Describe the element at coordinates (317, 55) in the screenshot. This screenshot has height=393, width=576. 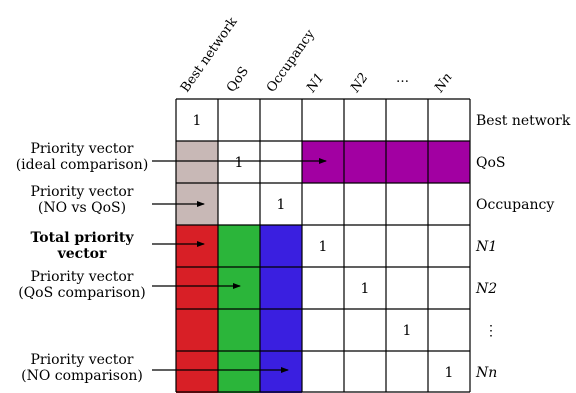
I see `column-headers: Best network QoS Occupancy N1 N2 … Nn` at that location.